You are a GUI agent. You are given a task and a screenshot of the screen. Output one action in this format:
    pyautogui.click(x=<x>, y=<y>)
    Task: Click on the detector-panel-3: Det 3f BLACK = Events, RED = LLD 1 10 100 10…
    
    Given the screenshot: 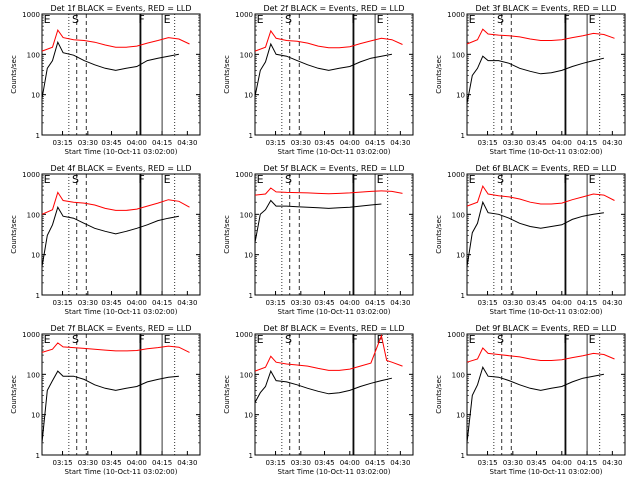 What is the action you would take?
    pyautogui.click(x=530, y=80)
    